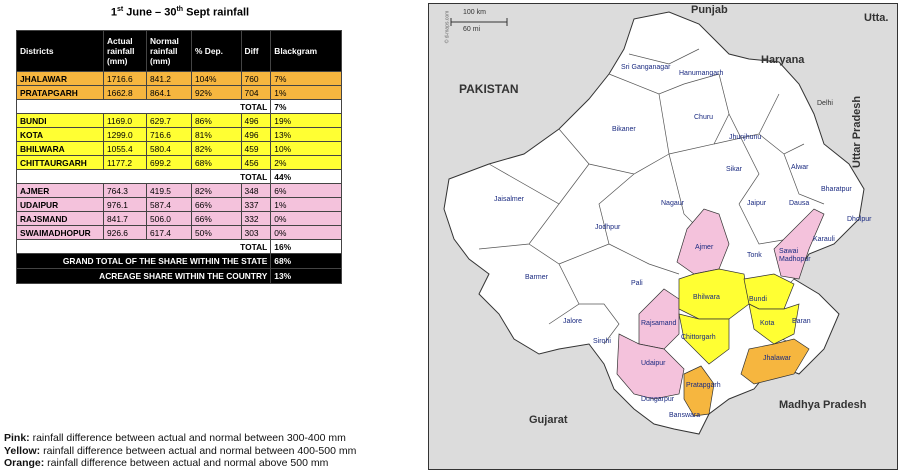 The height and width of the screenshot is (473, 900). What do you see at coordinates (306, 204) in the screenshot?
I see `value-cell: 1%` at bounding box center [306, 204].